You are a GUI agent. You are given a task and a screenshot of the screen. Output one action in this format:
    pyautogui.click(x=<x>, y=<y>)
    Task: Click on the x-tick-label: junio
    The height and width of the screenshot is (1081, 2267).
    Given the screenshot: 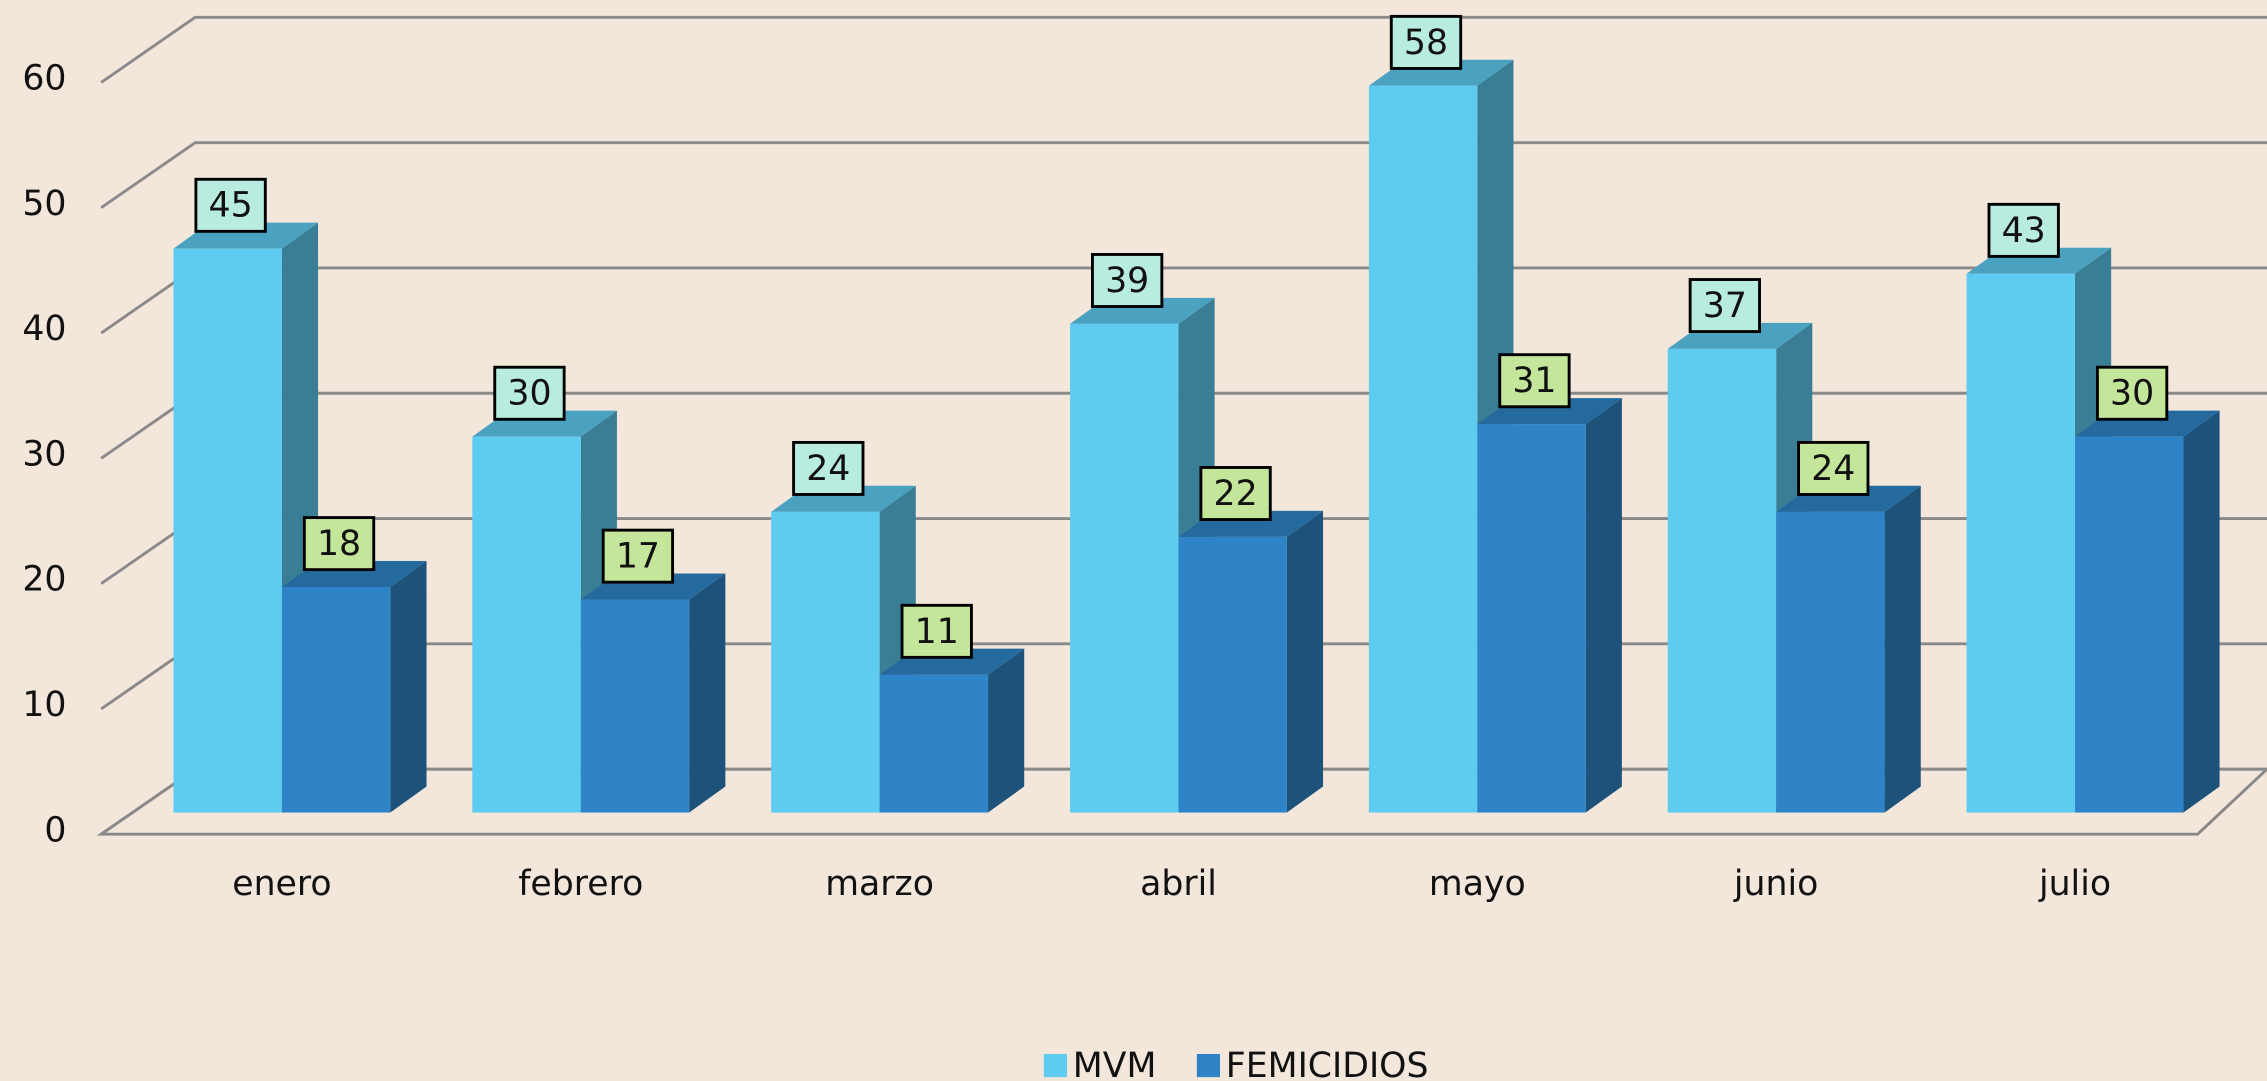 What is the action you would take?
    pyautogui.click(x=1775, y=884)
    